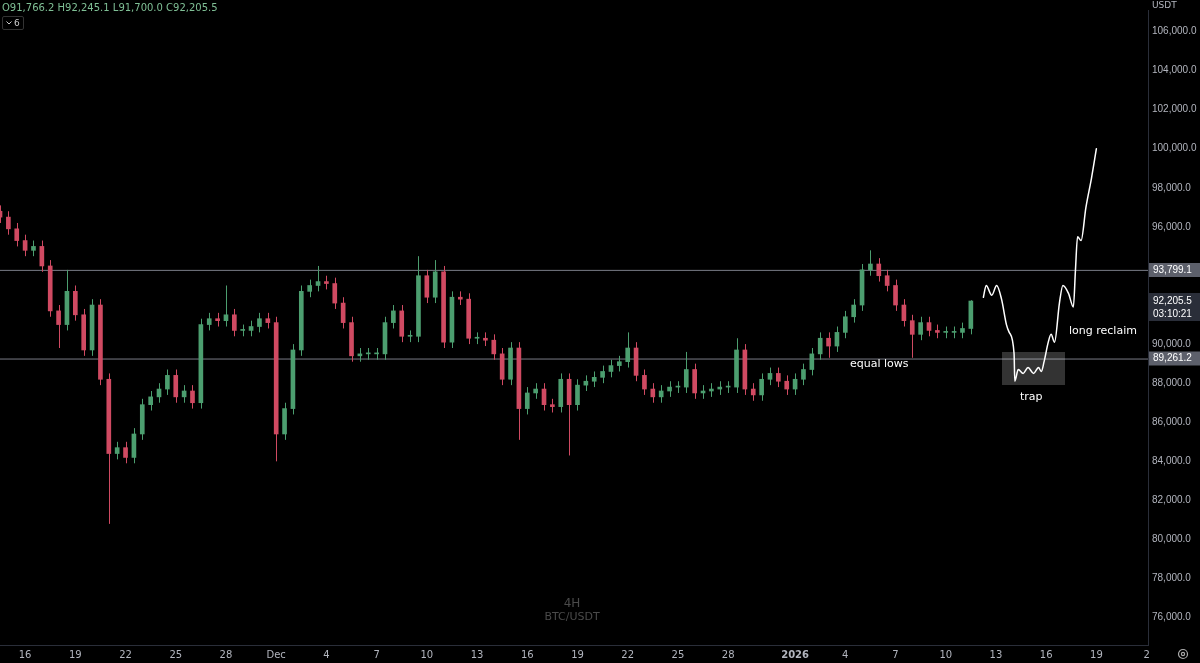 The width and height of the screenshot is (1200, 663). I want to click on line-series, so click(1040, 264).